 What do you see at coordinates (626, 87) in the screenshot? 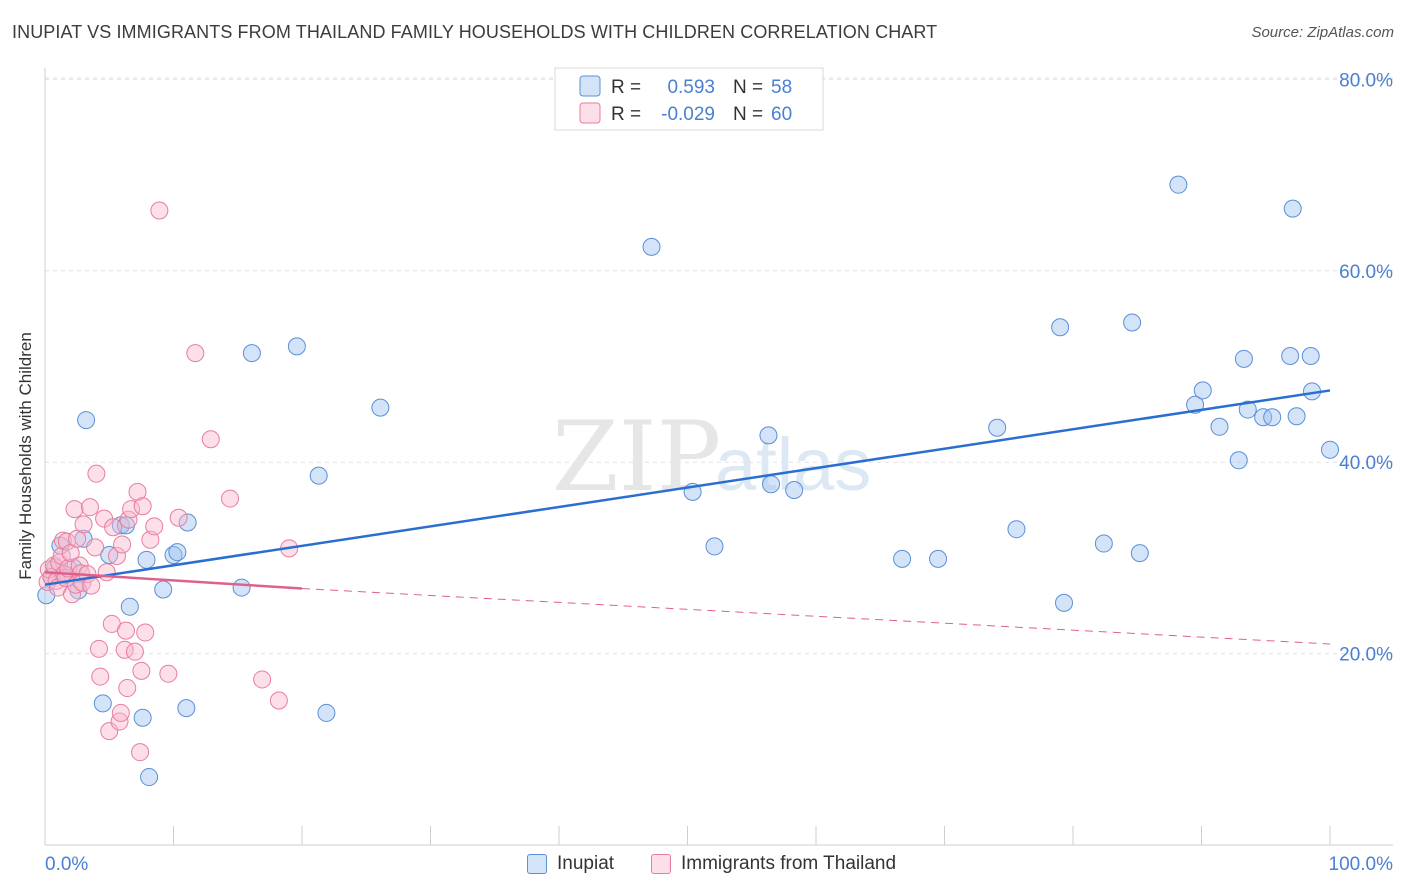
I see `stats-r-label-inupiat: R =` at bounding box center [626, 87].